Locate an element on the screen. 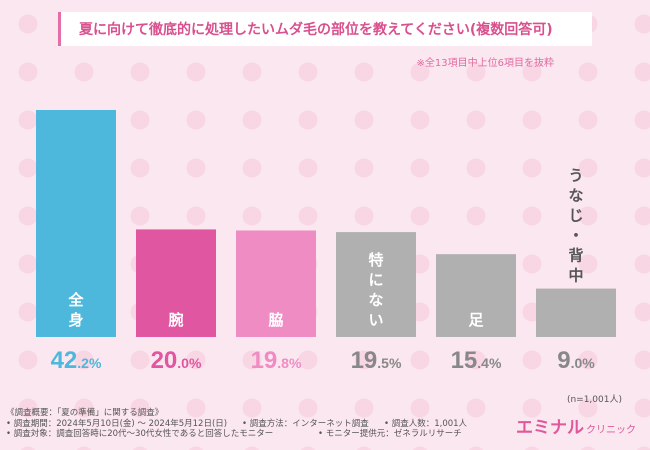 This screenshot has width=650, height=450. category-label-0: 全身 is located at coordinates (75, 310).